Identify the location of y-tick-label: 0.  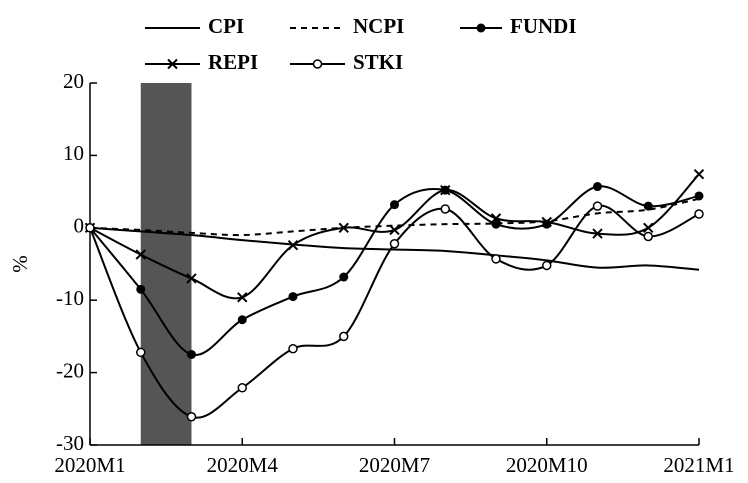
(79, 226).